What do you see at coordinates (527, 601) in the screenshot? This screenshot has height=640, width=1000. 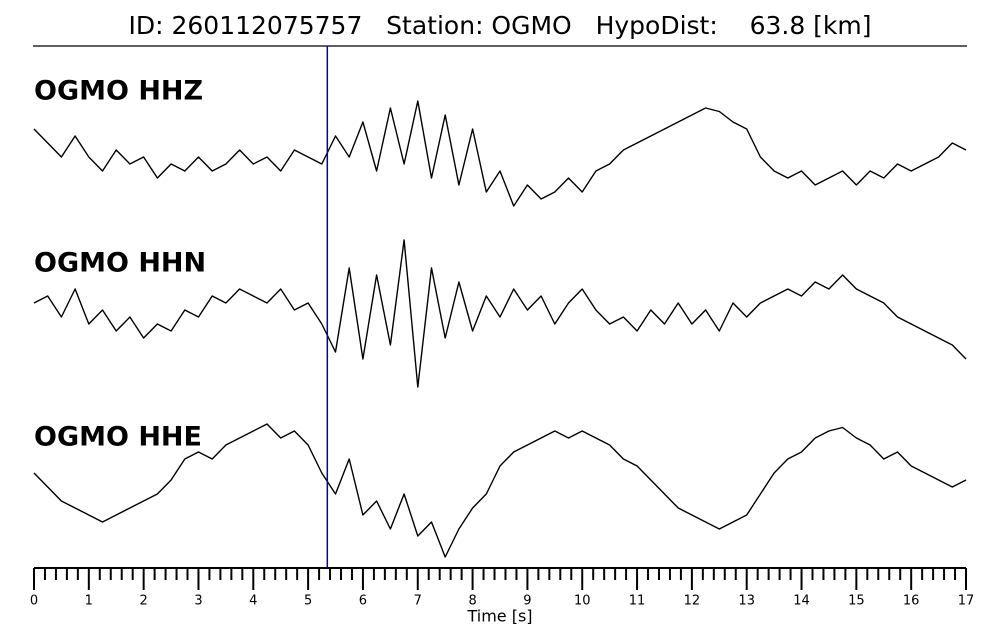 I see `x-tick-label: 9` at bounding box center [527, 601].